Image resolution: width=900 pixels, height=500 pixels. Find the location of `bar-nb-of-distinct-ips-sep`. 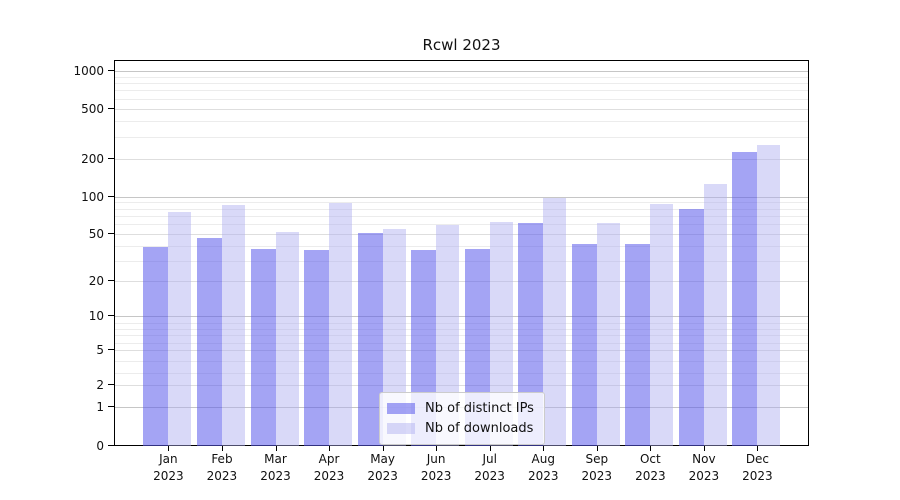

bar-nb-of-distinct-ips-sep is located at coordinates (584, 345).